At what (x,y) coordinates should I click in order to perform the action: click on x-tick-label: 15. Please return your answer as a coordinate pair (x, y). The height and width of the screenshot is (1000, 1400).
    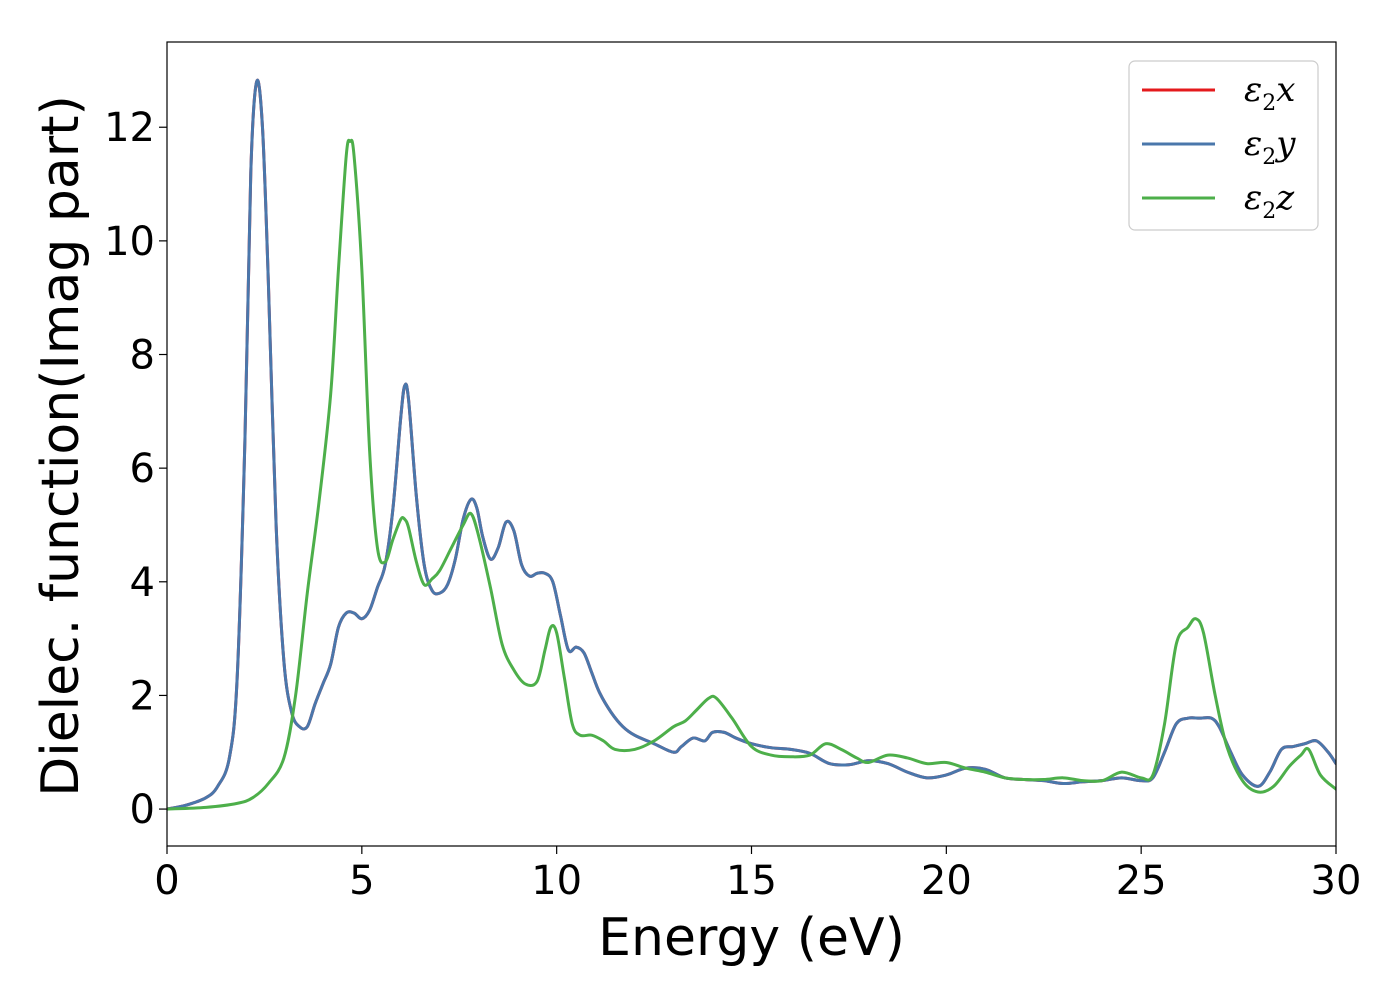
    Looking at the image, I should click on (751, 881).